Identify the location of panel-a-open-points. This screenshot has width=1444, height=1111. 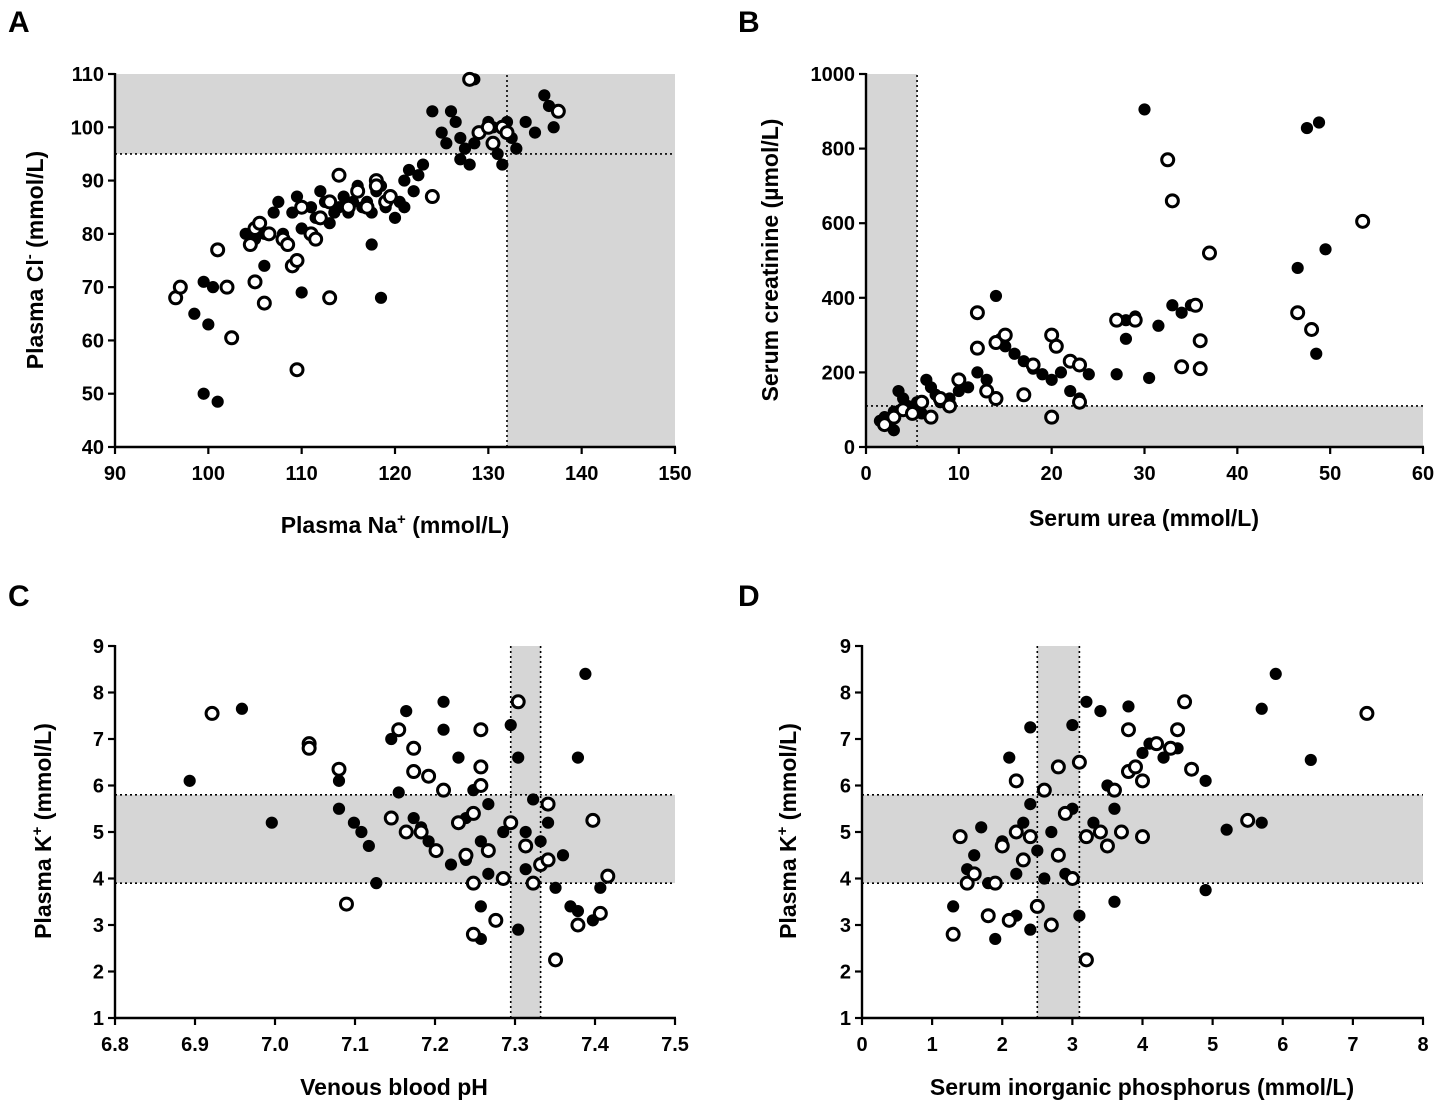
(367, 224).